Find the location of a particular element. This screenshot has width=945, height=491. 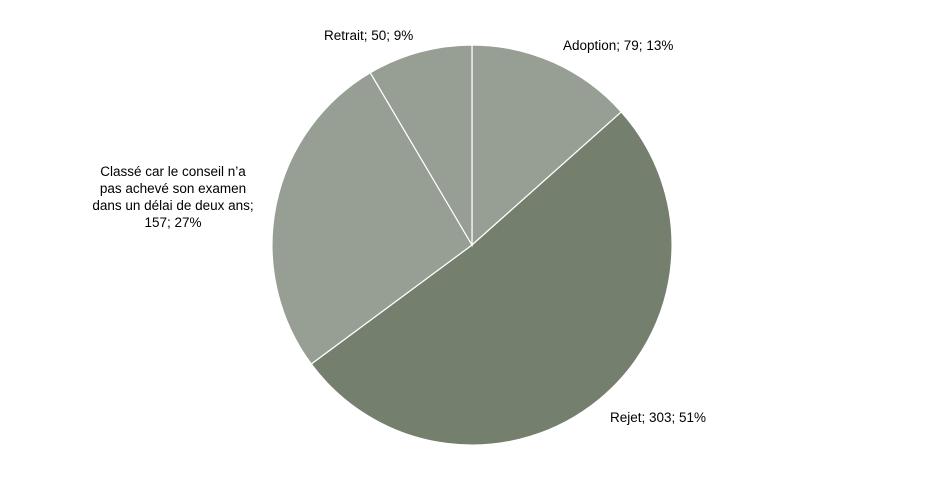

slice-label-adoption: Adoption; 79; 13% is located at coordinates (618, 45).